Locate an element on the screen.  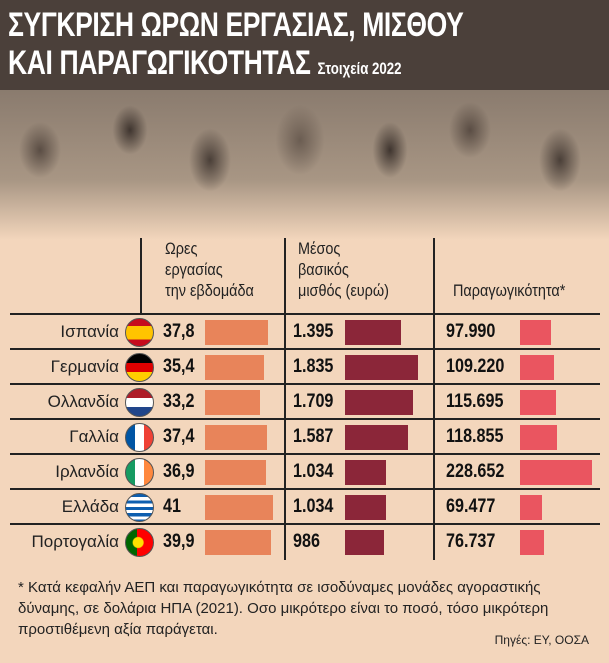
hours-value: 36,9 is located at coordinates (179, 471).